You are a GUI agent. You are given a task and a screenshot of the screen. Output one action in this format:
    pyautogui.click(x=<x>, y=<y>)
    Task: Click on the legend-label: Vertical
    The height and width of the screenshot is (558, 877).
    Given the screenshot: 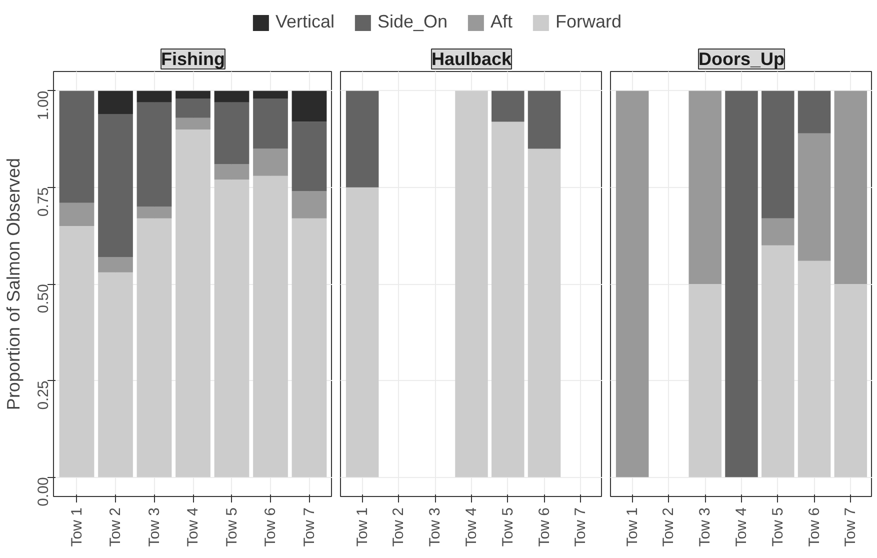 What is the action you would take?
    pyautogui.click(x=304, y=22)
    